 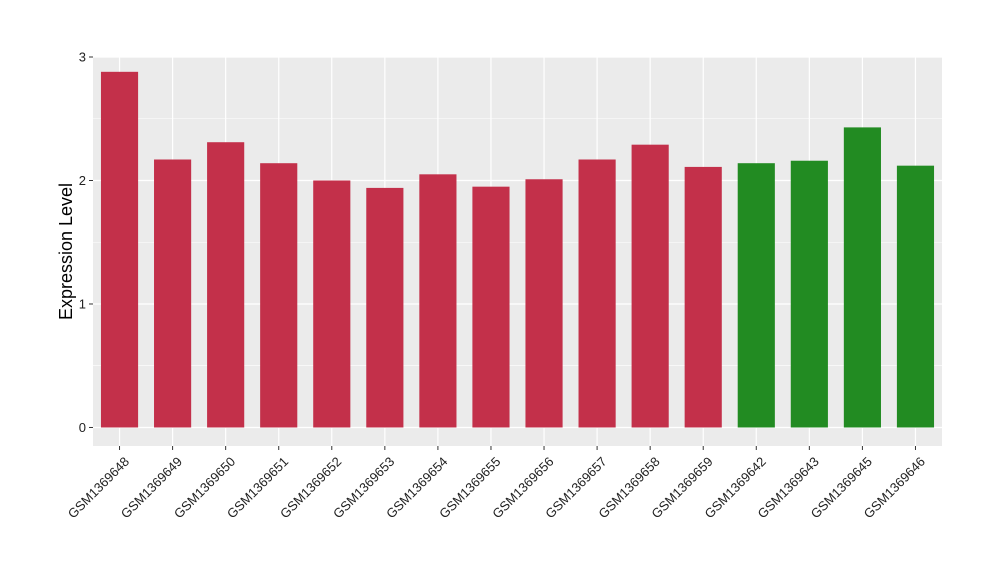 I want to click on y-tick-label: 1, so click(x=82, y=303).